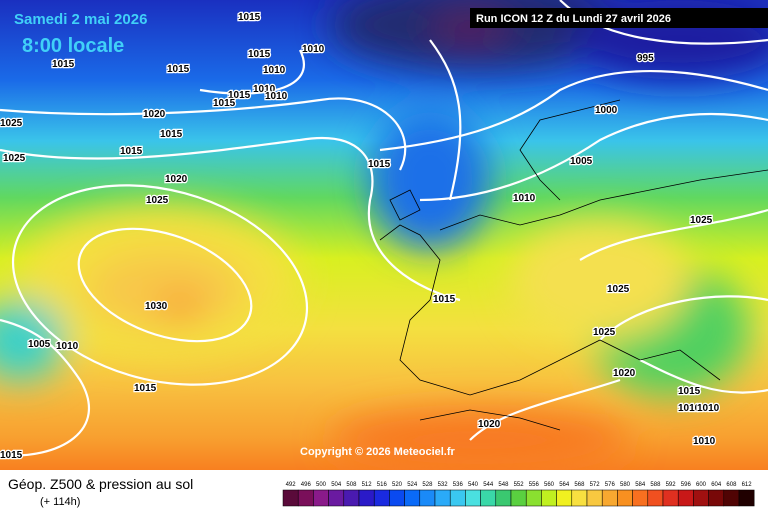 Image resolution: width=768 pixels, height=512 pixels. Describe the element at coordinates (336, 485) in the screenshot. I see `scale-label: 504` at that location.